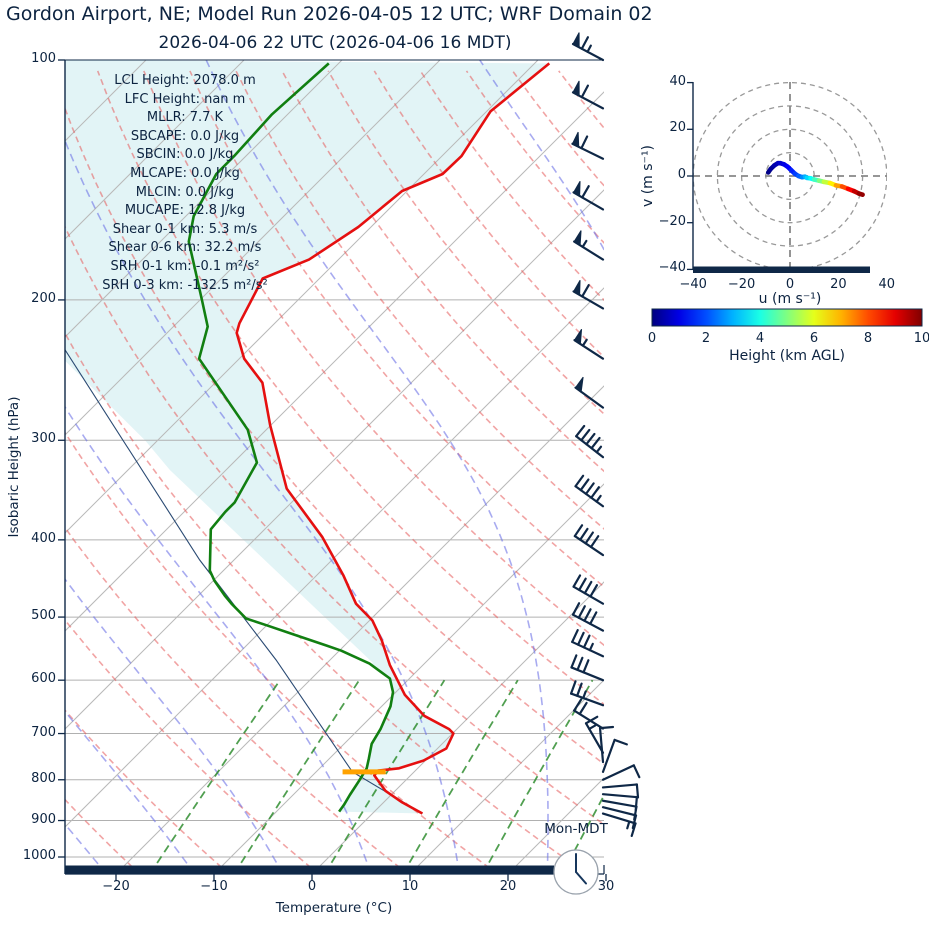  Describe the element at coordinates (43, 616) in the screenshot. I see `tick-label: 500` at that location.